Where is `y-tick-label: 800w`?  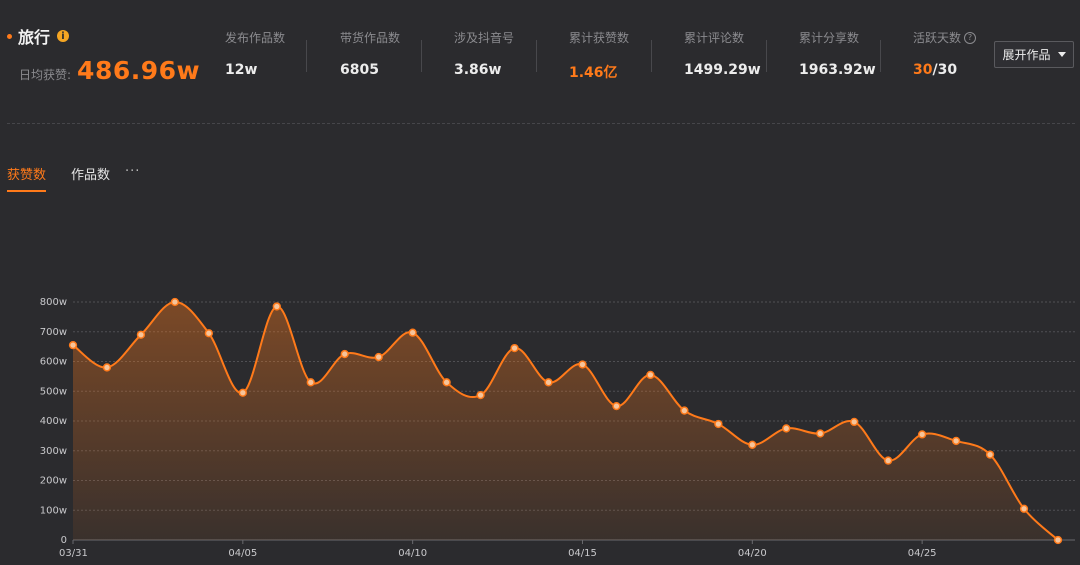 y-tick-label: 800w is located at coordinates (53, 302).